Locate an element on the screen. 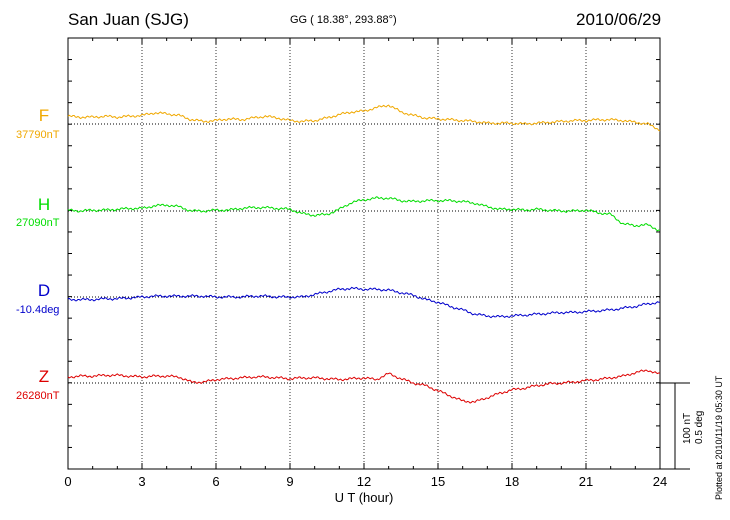  x-tick-labels: 0 3 6 9 12 15 18 21 24 is located at coordinates (365, 481).